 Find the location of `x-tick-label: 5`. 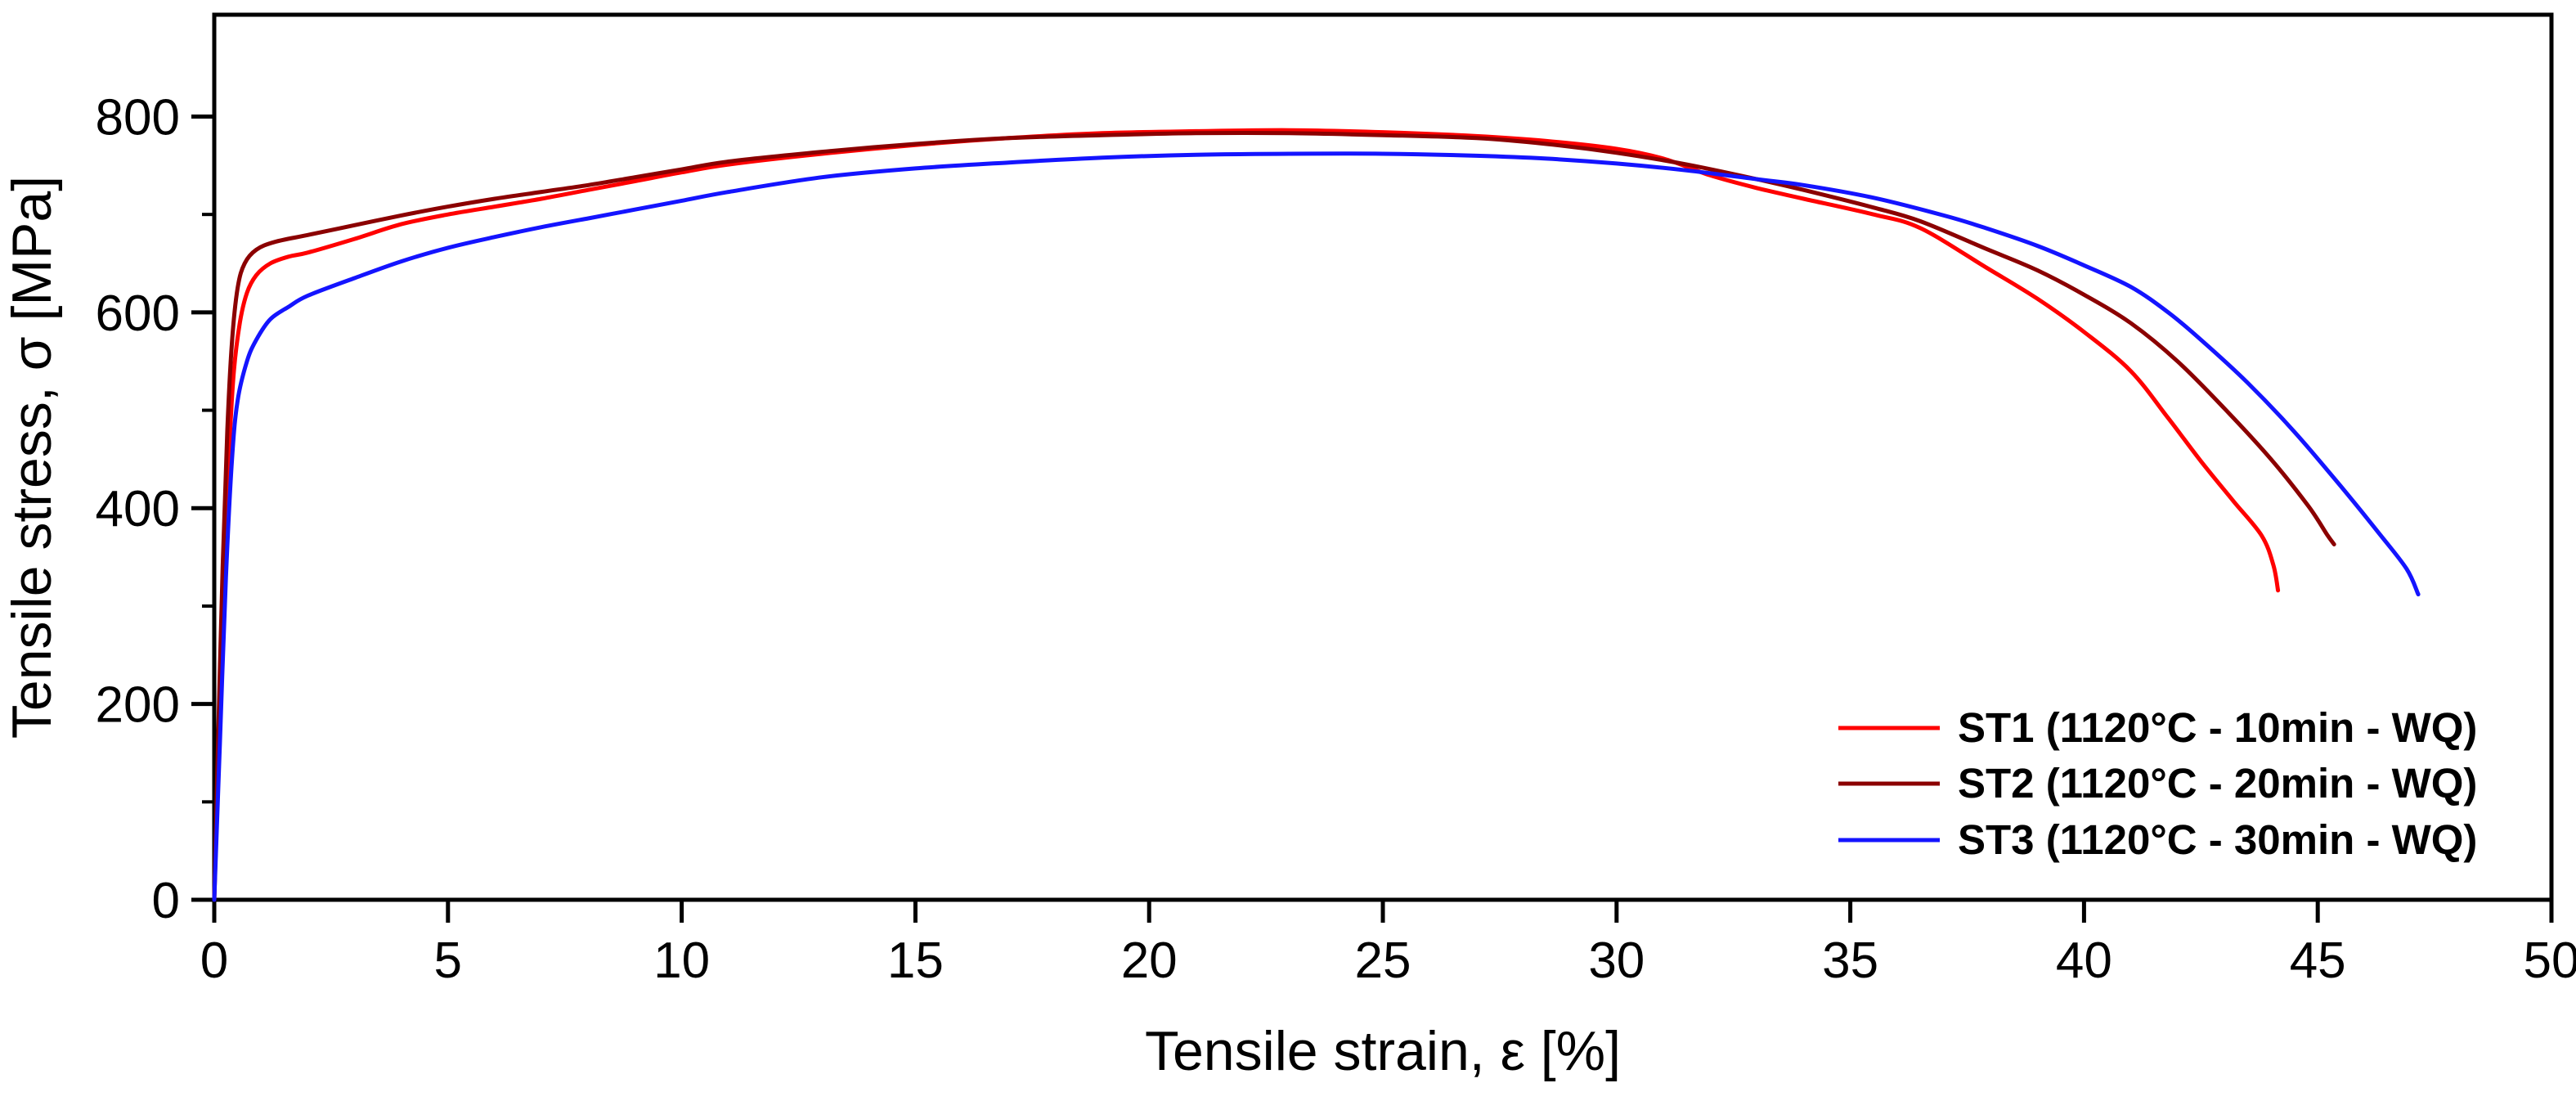

x-tick-label: 5 is located at coordinates (448, 960).